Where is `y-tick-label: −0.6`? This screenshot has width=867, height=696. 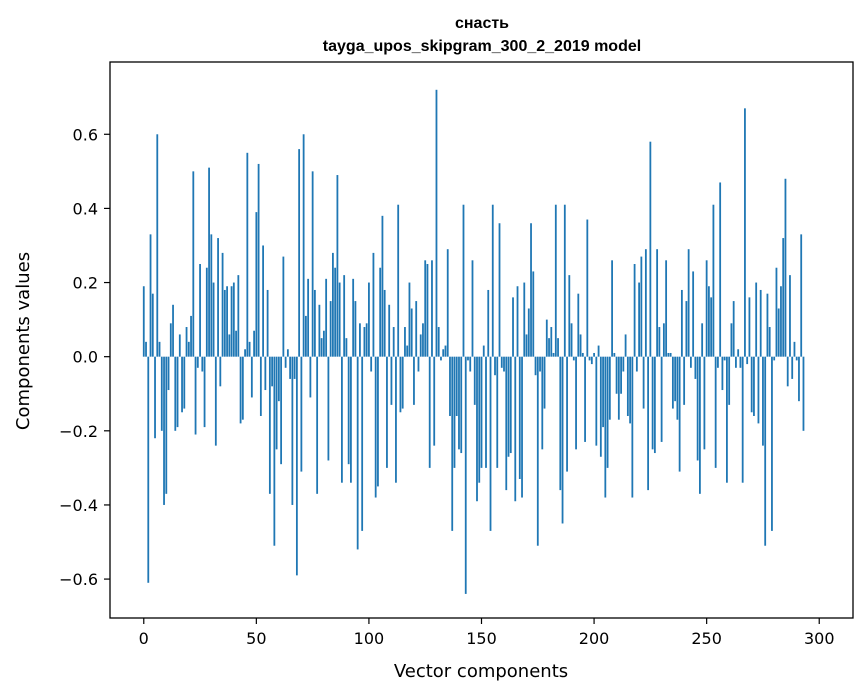 y-tick-label: −0.6 is located at coordinates (78, 579).